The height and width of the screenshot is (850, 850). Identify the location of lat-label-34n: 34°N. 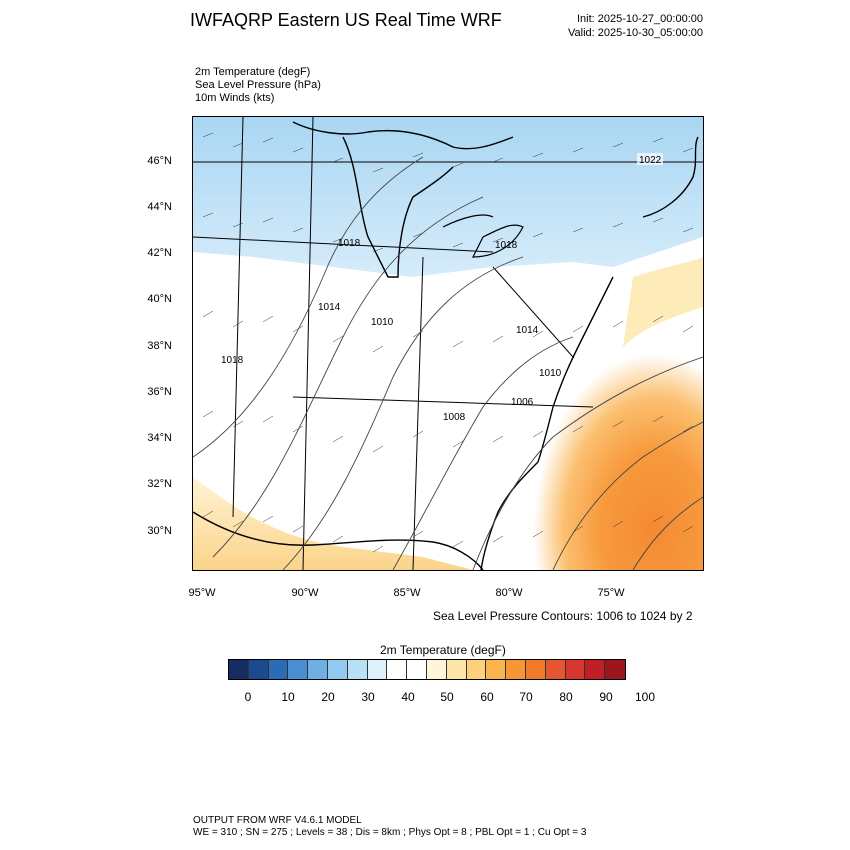
(159, 438).